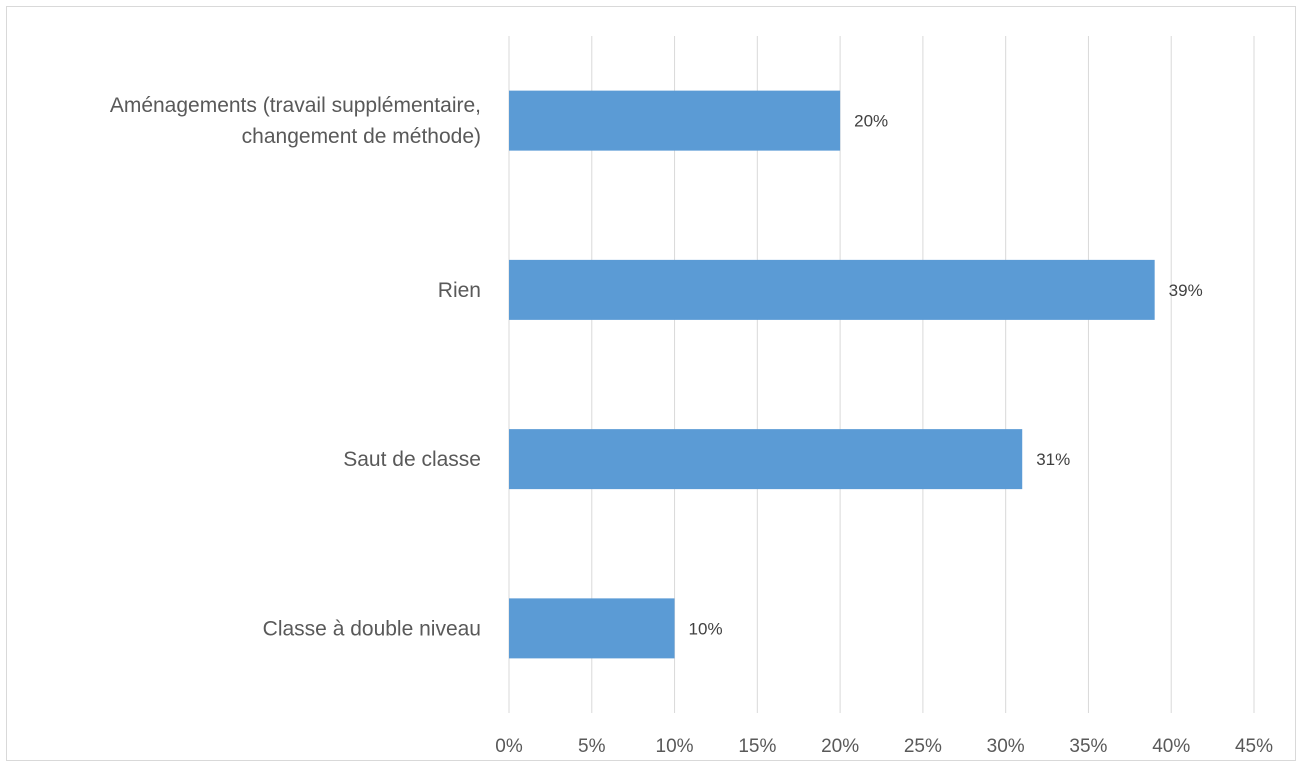 The image size is (1304, 769). What do you see at coordinates (871, 121) in the screenshot?
I see `data-label: 20%` at bounding box center [871, 121].